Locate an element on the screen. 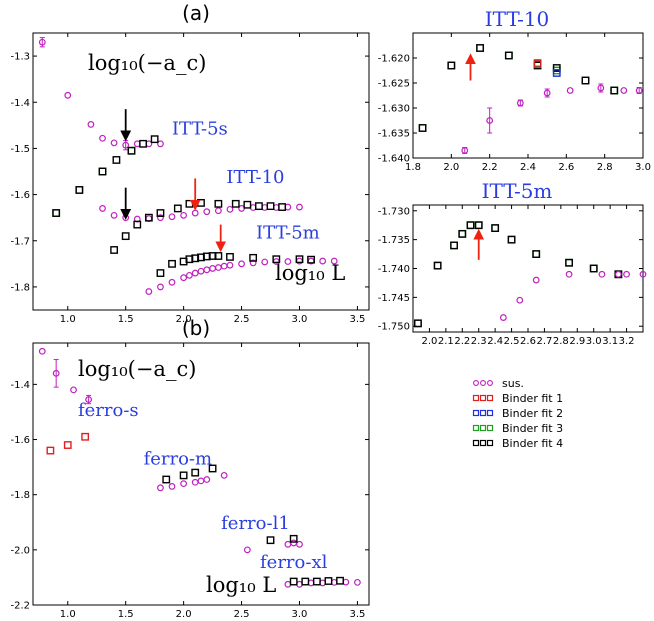  x-tick-label: 1.0 is located at coordinates (68, 319).